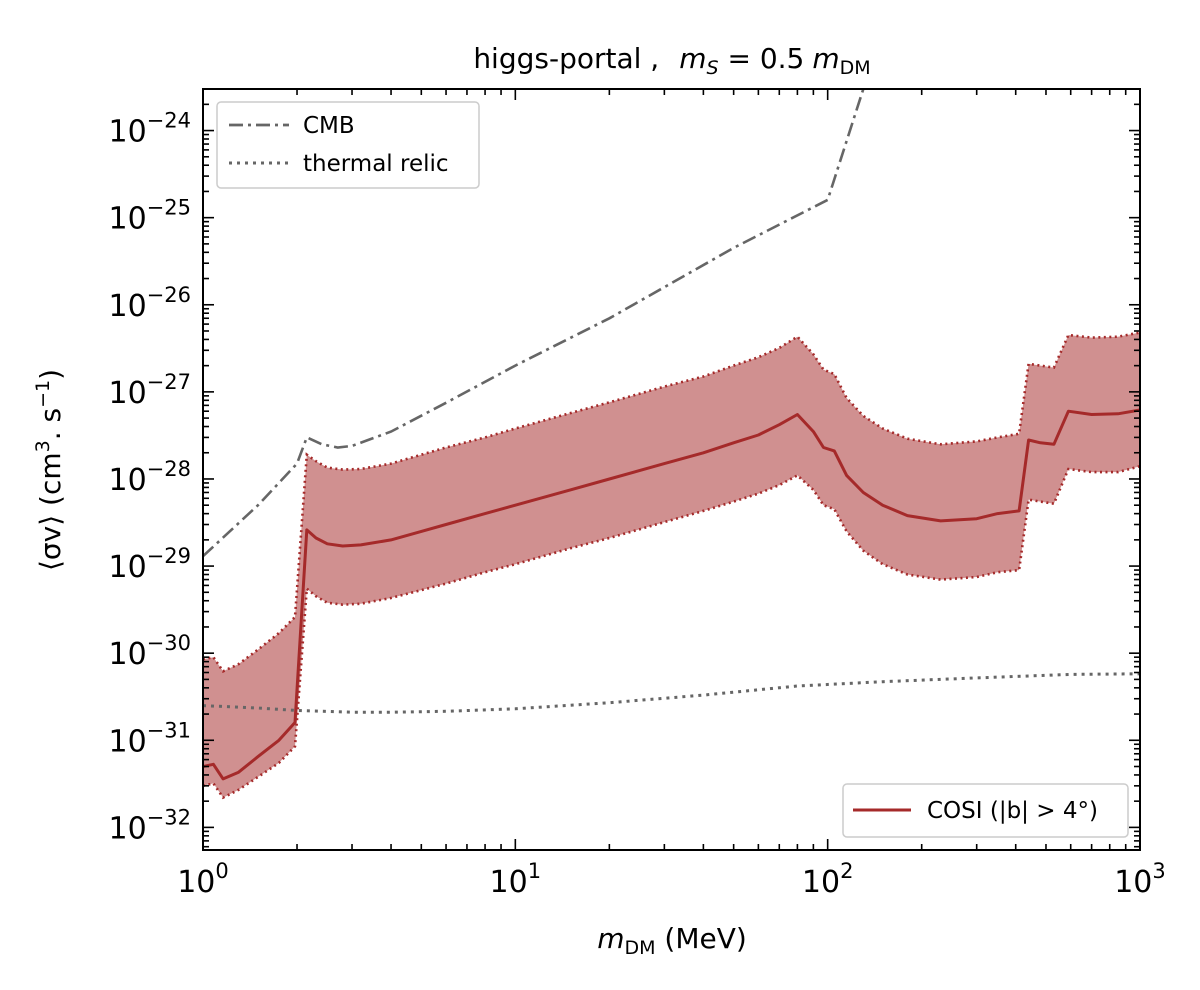  What do you see at coordinates (671, 879) in the screenshot?
I see `x-tick-labels: 10⁰ 10¹ 10² 10³` at bounding box center [671, 879].